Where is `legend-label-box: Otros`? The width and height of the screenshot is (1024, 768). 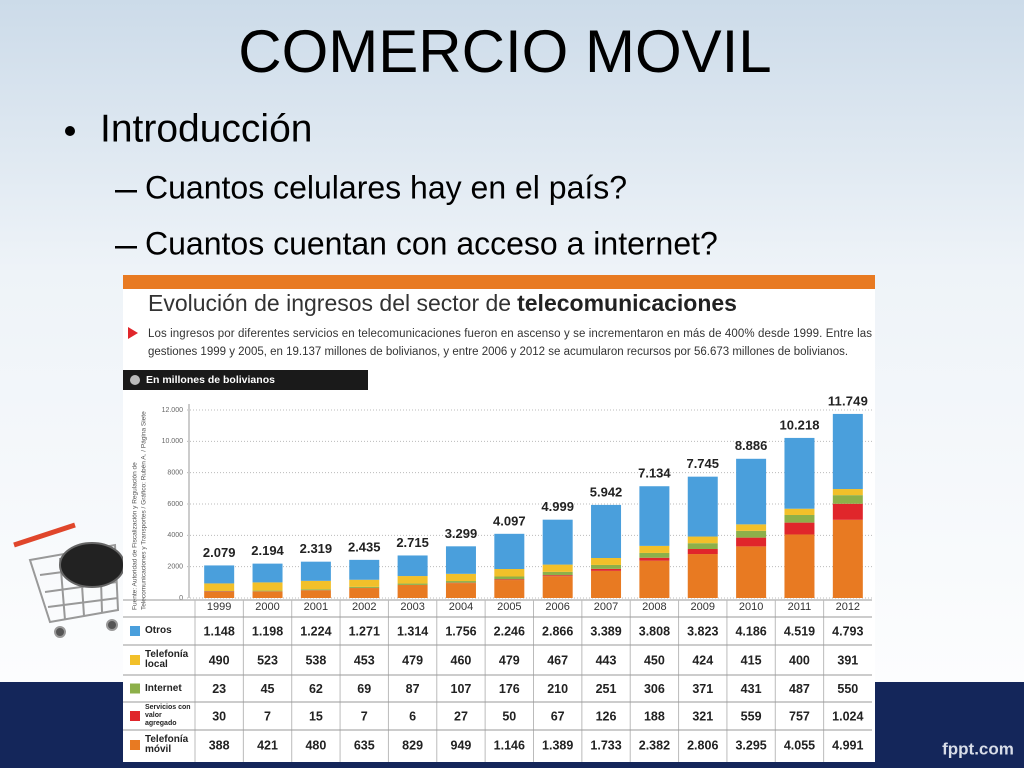 legend-label-box: Otros is located at coordinates (158, 630).